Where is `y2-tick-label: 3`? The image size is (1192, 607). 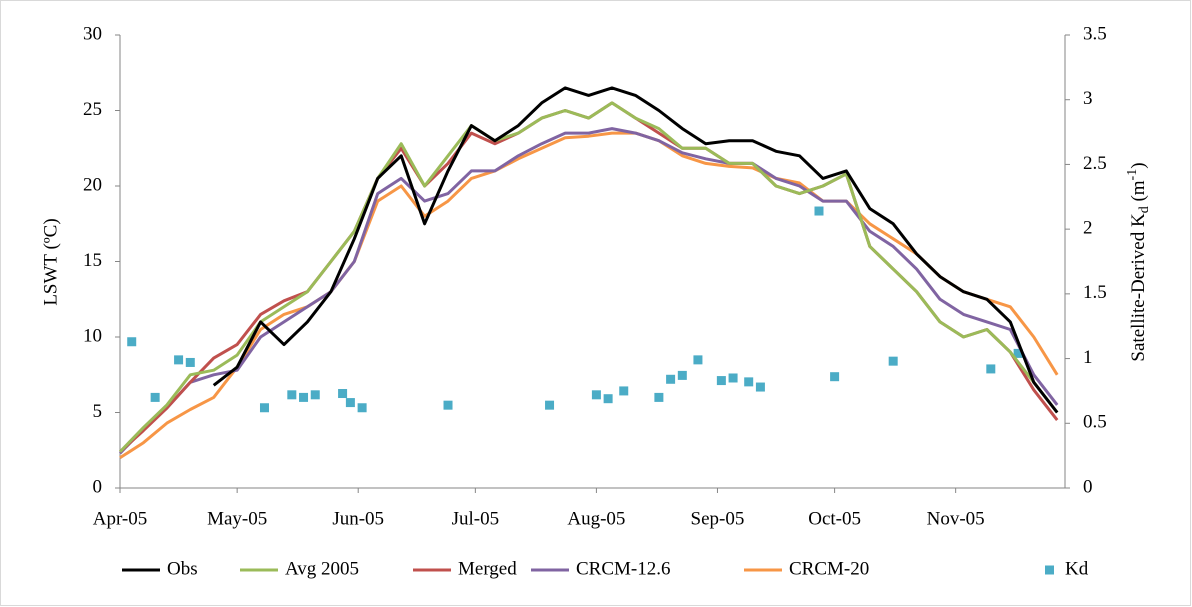
y2-tick-label: 3 is located at coordinates (1088, 98).